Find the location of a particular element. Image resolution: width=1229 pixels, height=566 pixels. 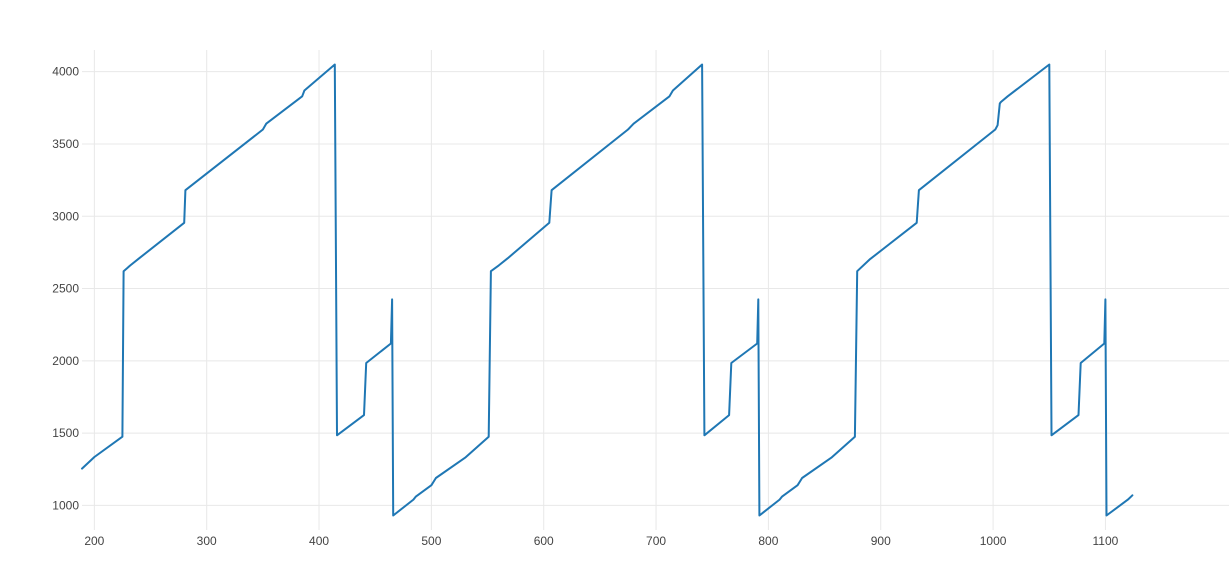

x-axis-ticks: 200 300 400 500 600 700 800 900 1000 1100 is located at coordinates (601, 541).